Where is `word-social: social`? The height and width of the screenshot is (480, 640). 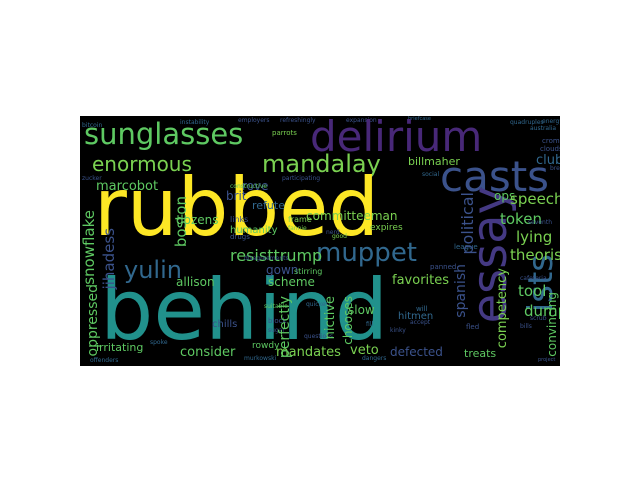 word-social: social is located at coordinates (431, 174).